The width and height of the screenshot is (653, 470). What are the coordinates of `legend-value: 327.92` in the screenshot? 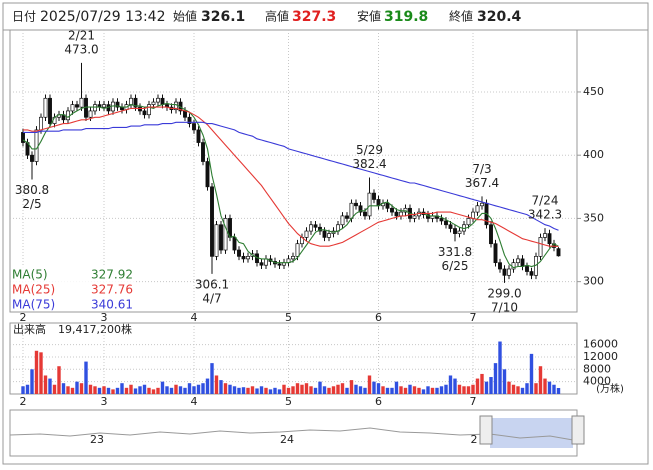 It's located at (112, 275).